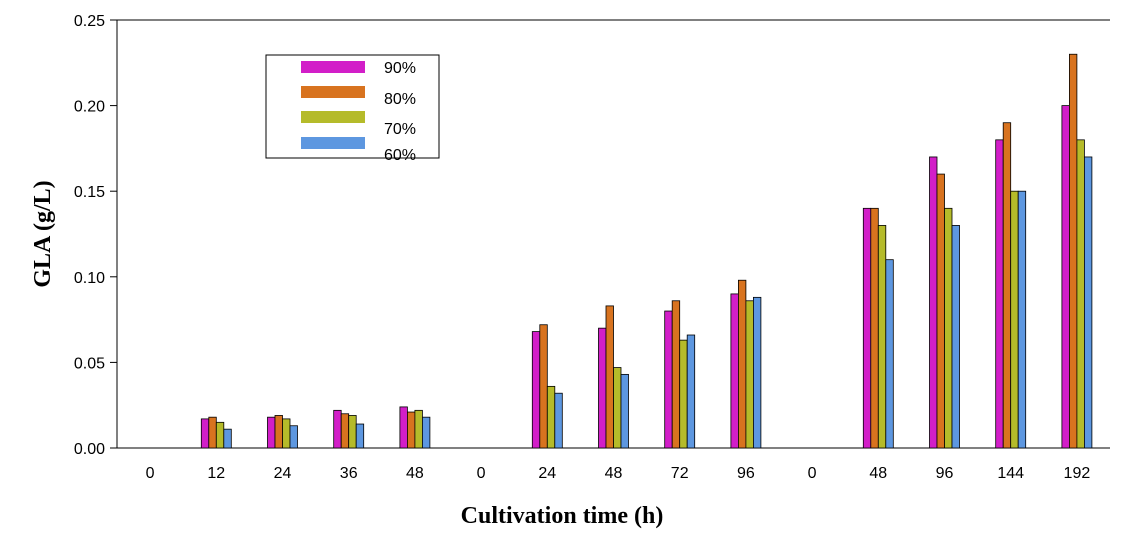 The image size is (1124, 549). What do you see at coordinates (352, 109) in the screenshot?
I see `legend: 90% 80% 70% 60%` at bounding box center [352, 109].